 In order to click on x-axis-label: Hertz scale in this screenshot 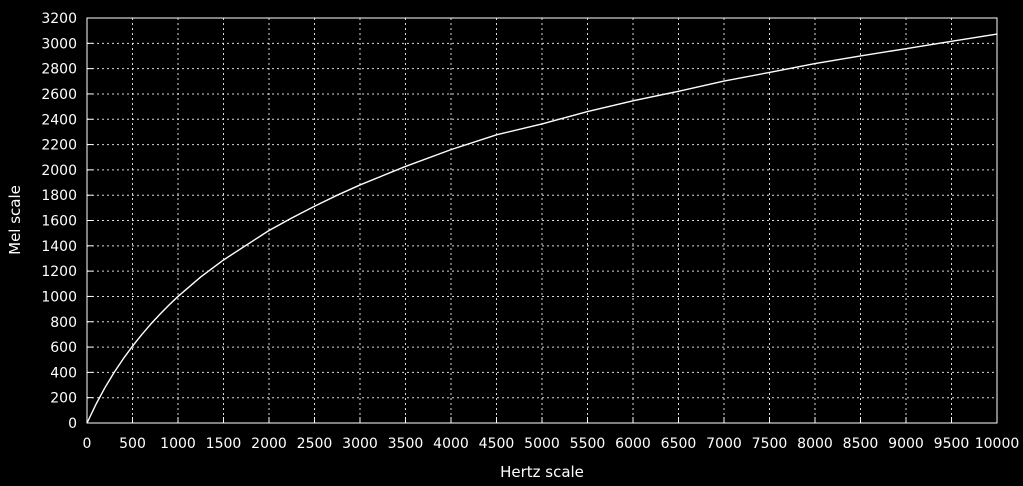, I will do `click(542, 472)`.